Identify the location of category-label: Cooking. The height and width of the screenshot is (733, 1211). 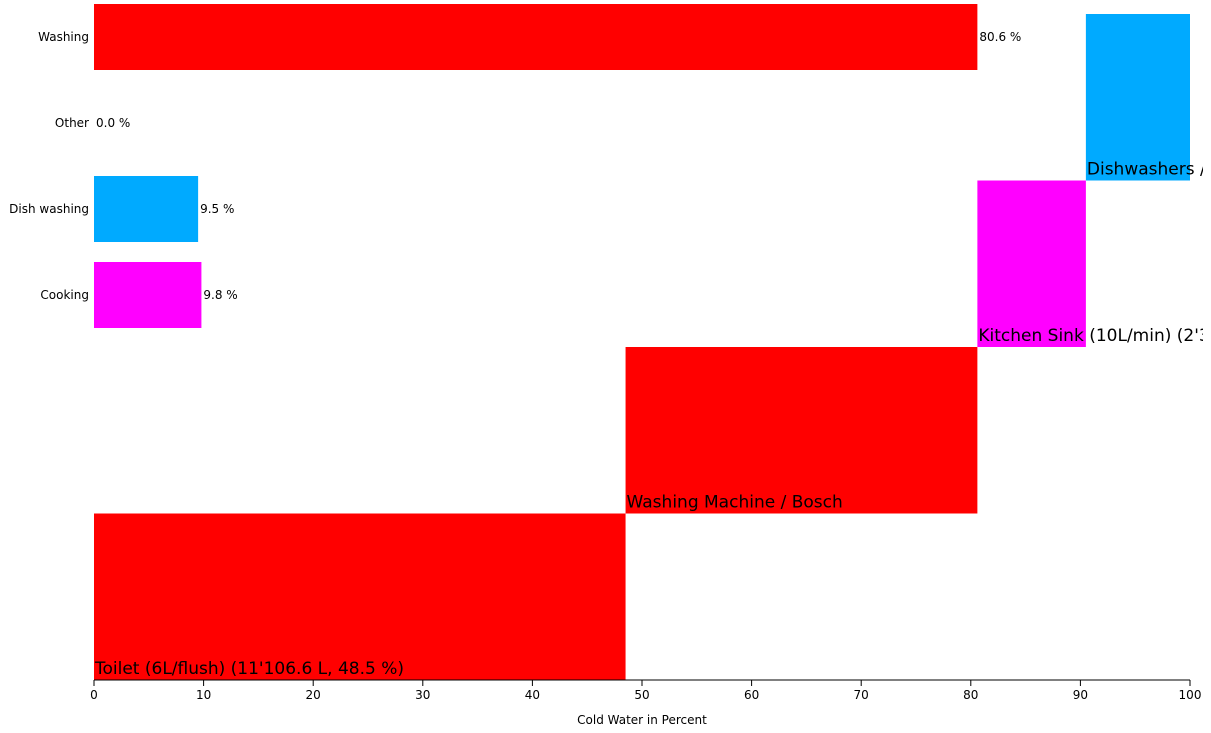
(64, 295).